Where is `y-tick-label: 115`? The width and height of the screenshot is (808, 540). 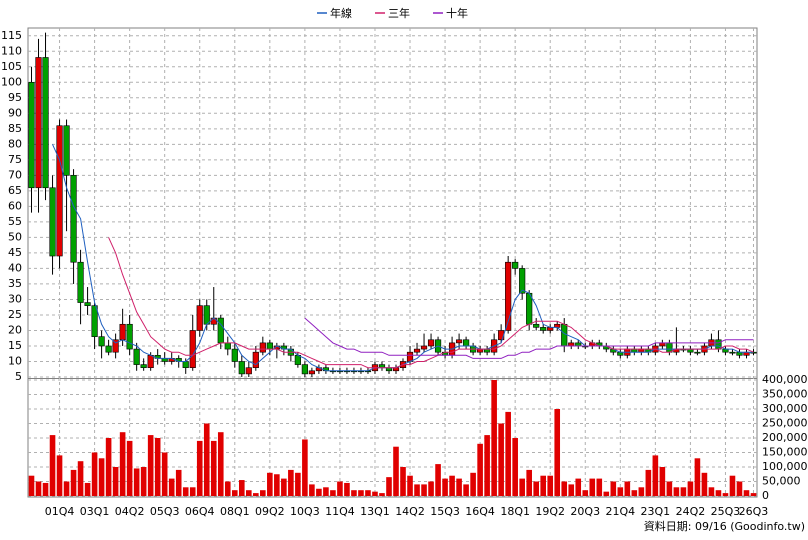
y-tick-label: 115 is located at coordinates (11, 35).